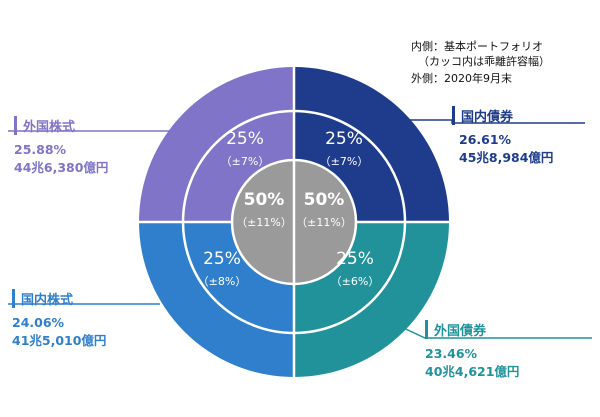 The image size is (600, 417). I want to click on inner-pct-foreign-stocks: 25%, so click(245, 139).